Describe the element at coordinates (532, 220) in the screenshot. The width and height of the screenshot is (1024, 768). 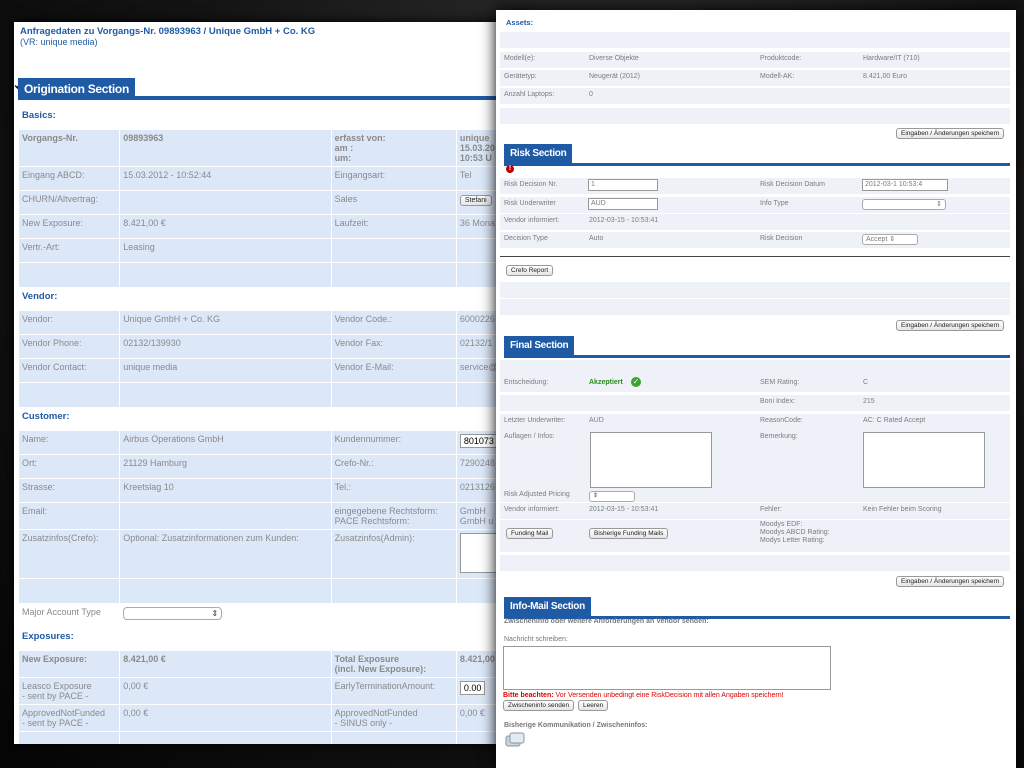
I see `field-text: Vendor informiert:` at that location.